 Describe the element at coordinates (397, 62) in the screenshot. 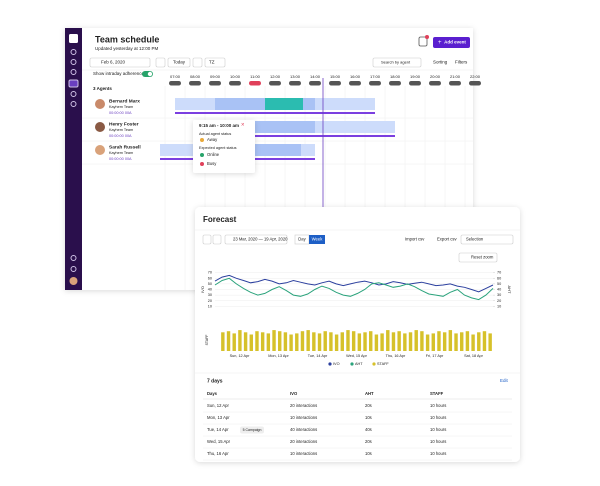

I see `search-box` at that location.